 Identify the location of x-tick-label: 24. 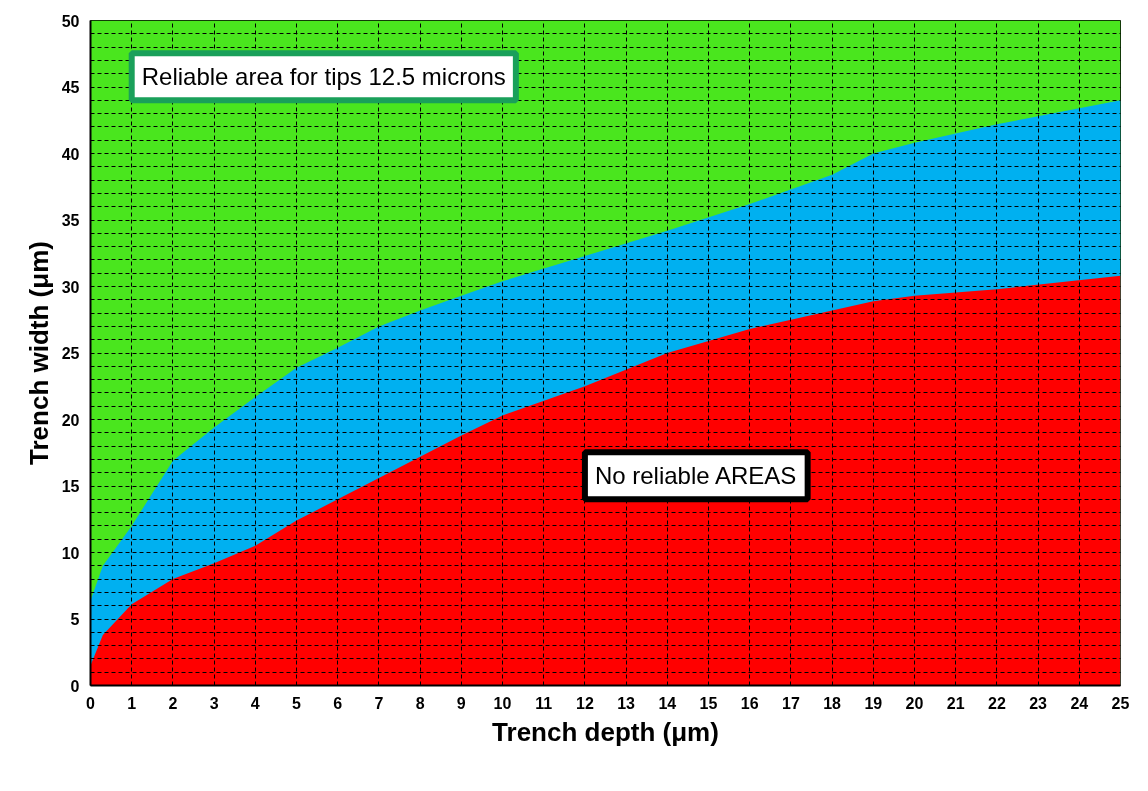
(1079, 703).